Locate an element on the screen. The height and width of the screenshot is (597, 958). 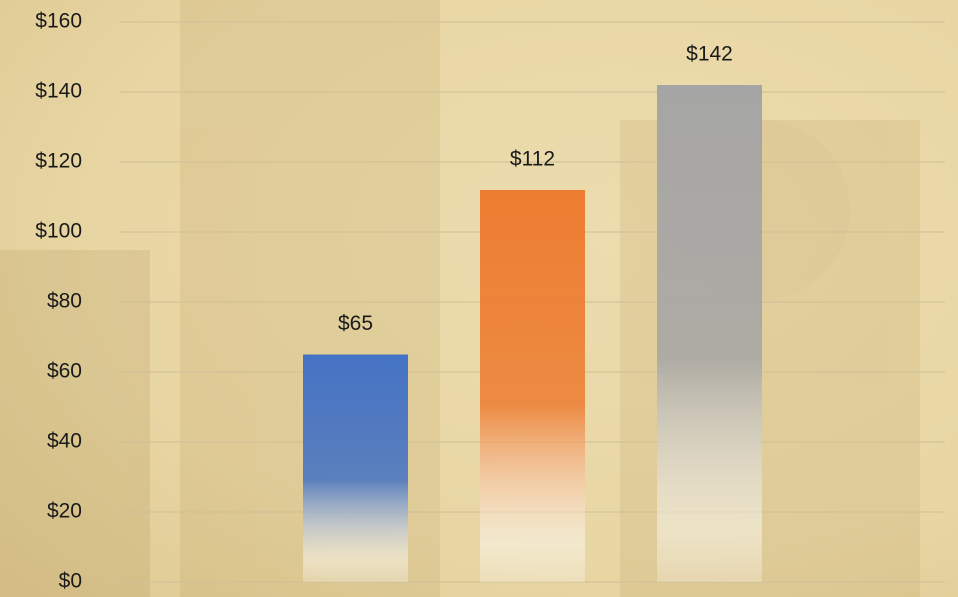
data-label: $112 is located at coordinates (532, 159).